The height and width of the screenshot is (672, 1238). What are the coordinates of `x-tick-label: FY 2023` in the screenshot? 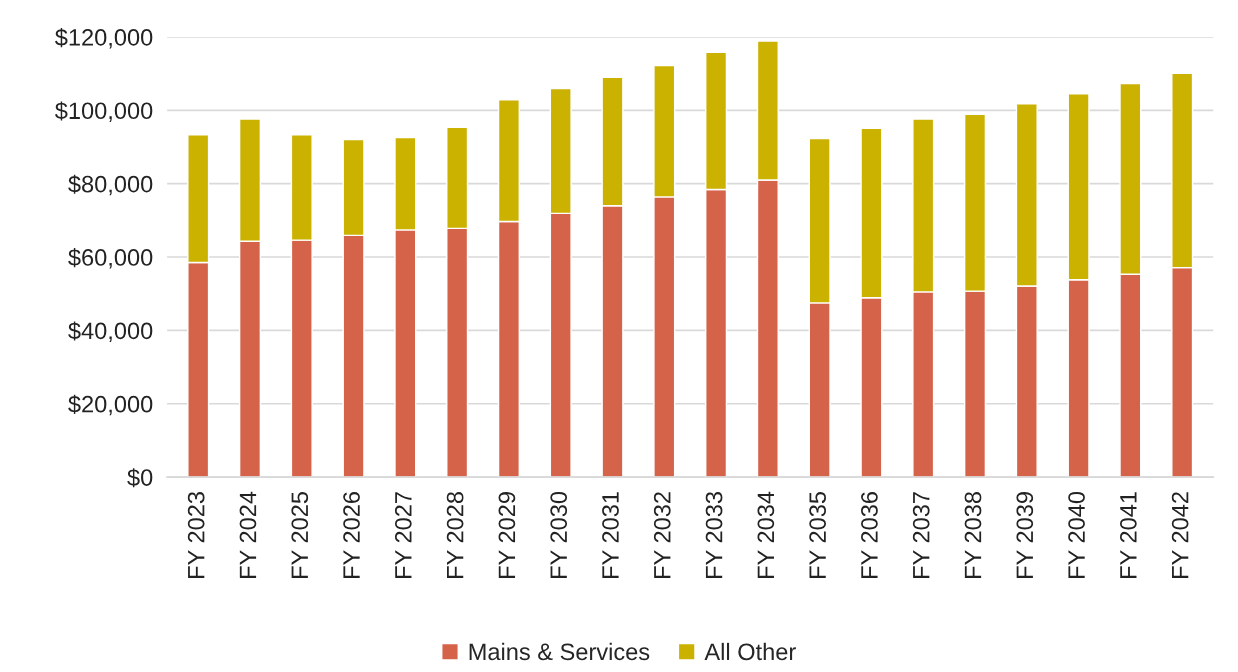 It's located at (196, 535).